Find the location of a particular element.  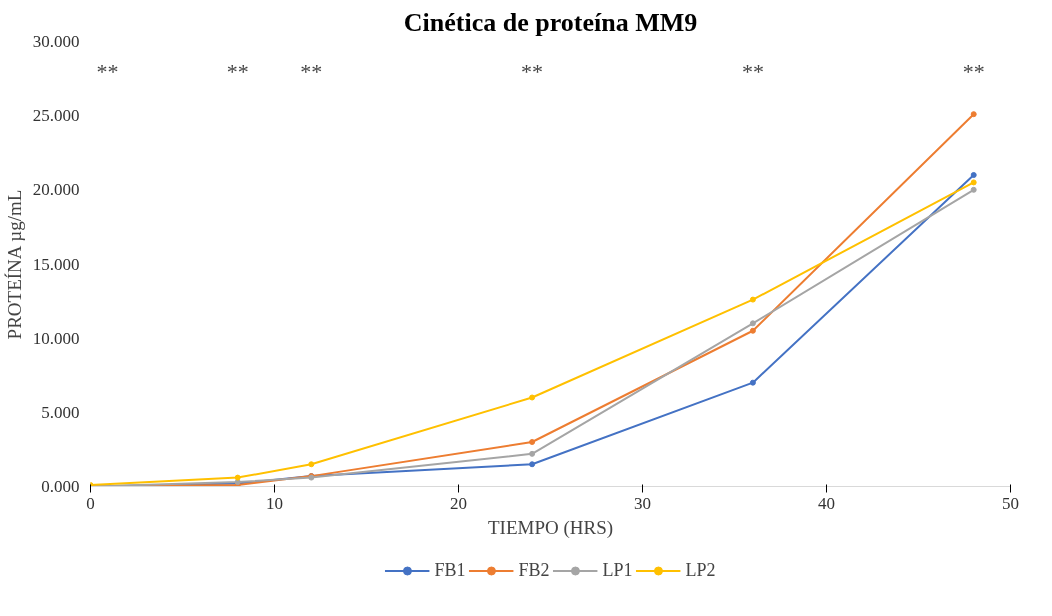

y-tick-label: 10.000 is located at coordinates (56, 338).